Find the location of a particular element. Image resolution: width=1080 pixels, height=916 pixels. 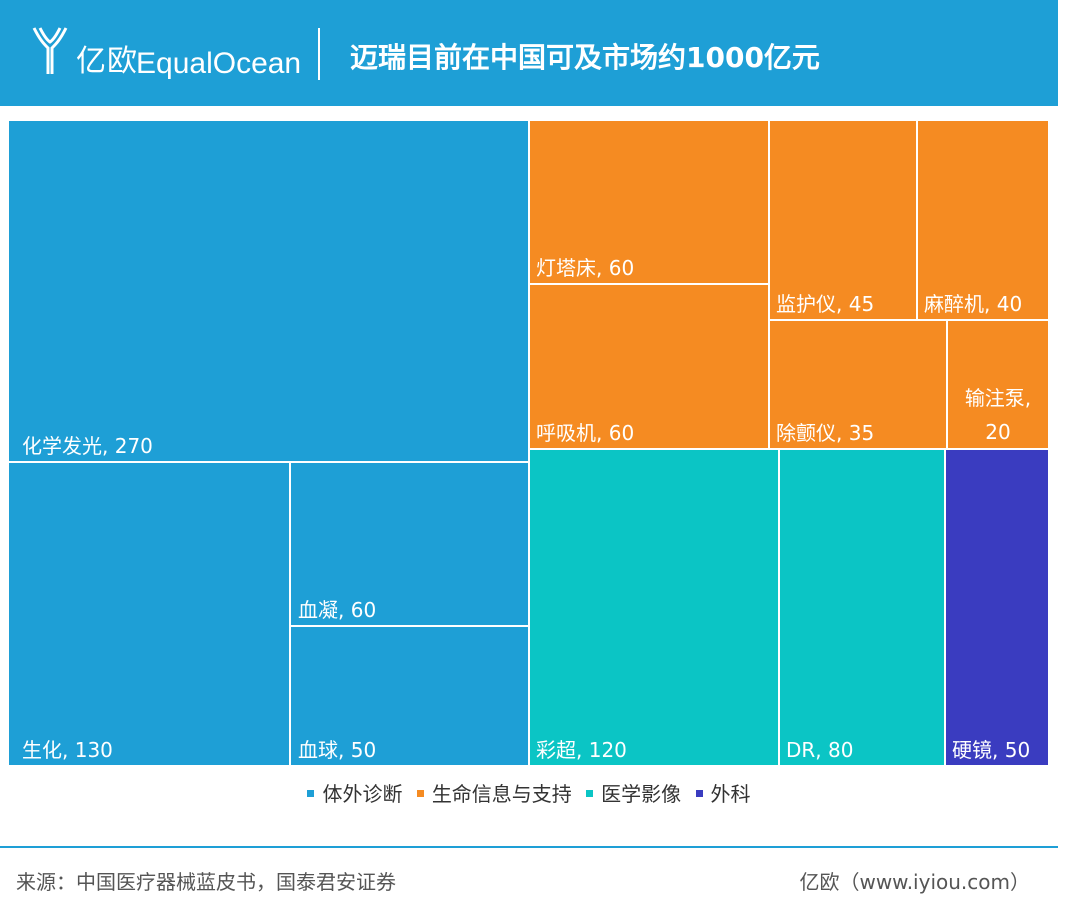

chart-header: 亿欧 EqualOcean 迈瑞目前在中国可及市场约1000亿元 is located at coordinates (529, 53).